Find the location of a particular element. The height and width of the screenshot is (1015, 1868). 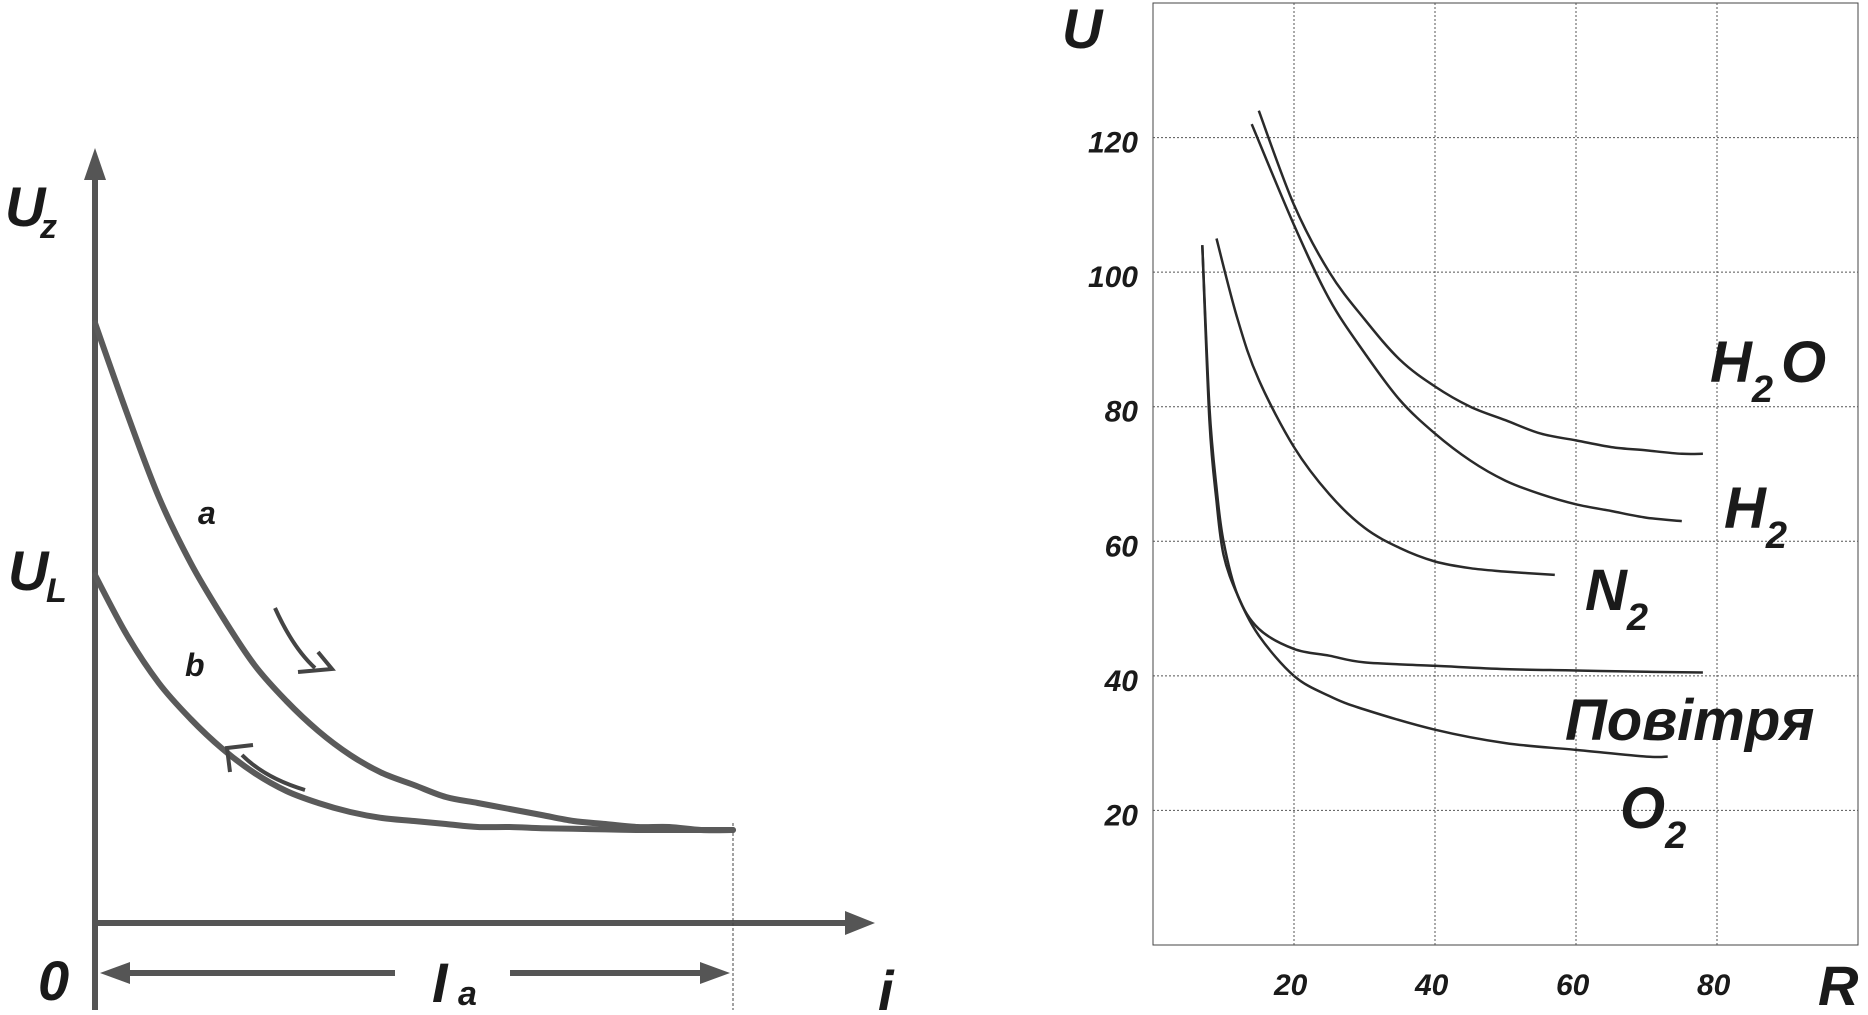

y-marker-label: U is located at coordinates (29, 570).